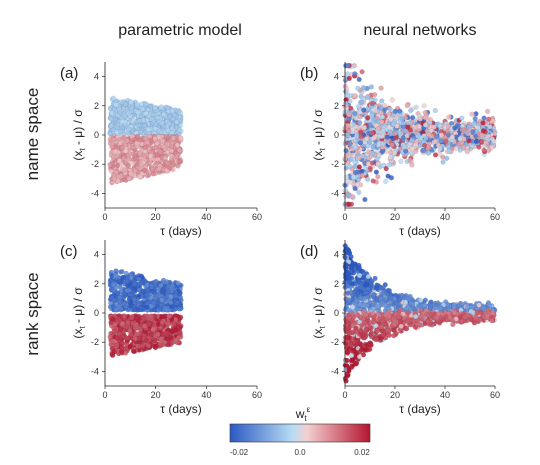  What do you see at coordinates (156, 217) in the screenshot?
I see `x-tick-label: 20` at bounding box center [156, 217].